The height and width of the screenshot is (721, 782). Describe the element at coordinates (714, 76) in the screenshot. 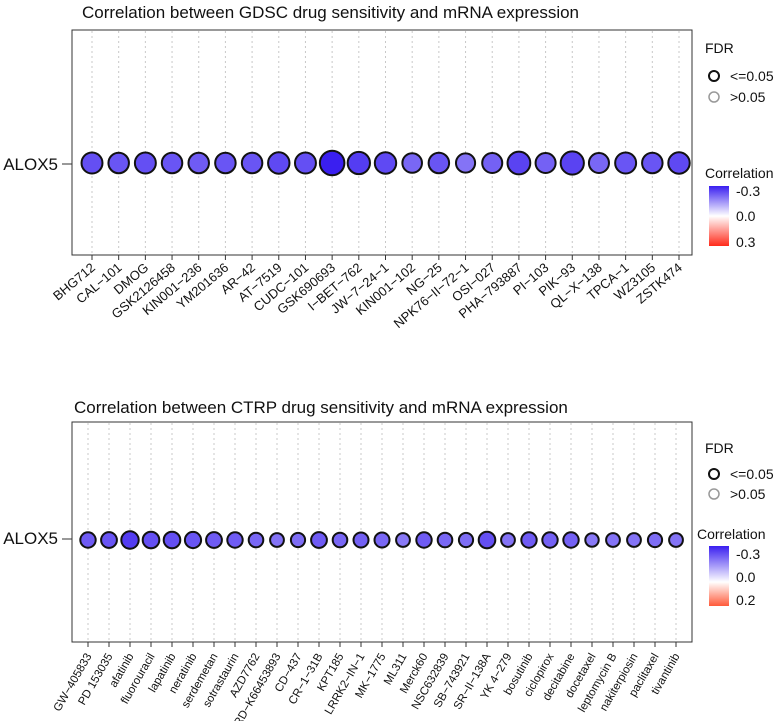

I see `gdsc-fdr-sig-symbol` at that location.